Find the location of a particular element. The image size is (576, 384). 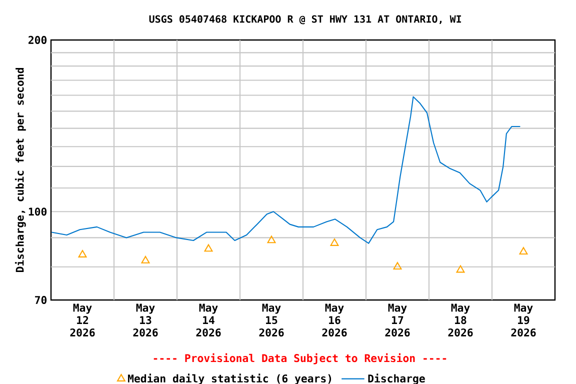

x-tick-label: May 12 2026 is located at coordinates (82, 320).